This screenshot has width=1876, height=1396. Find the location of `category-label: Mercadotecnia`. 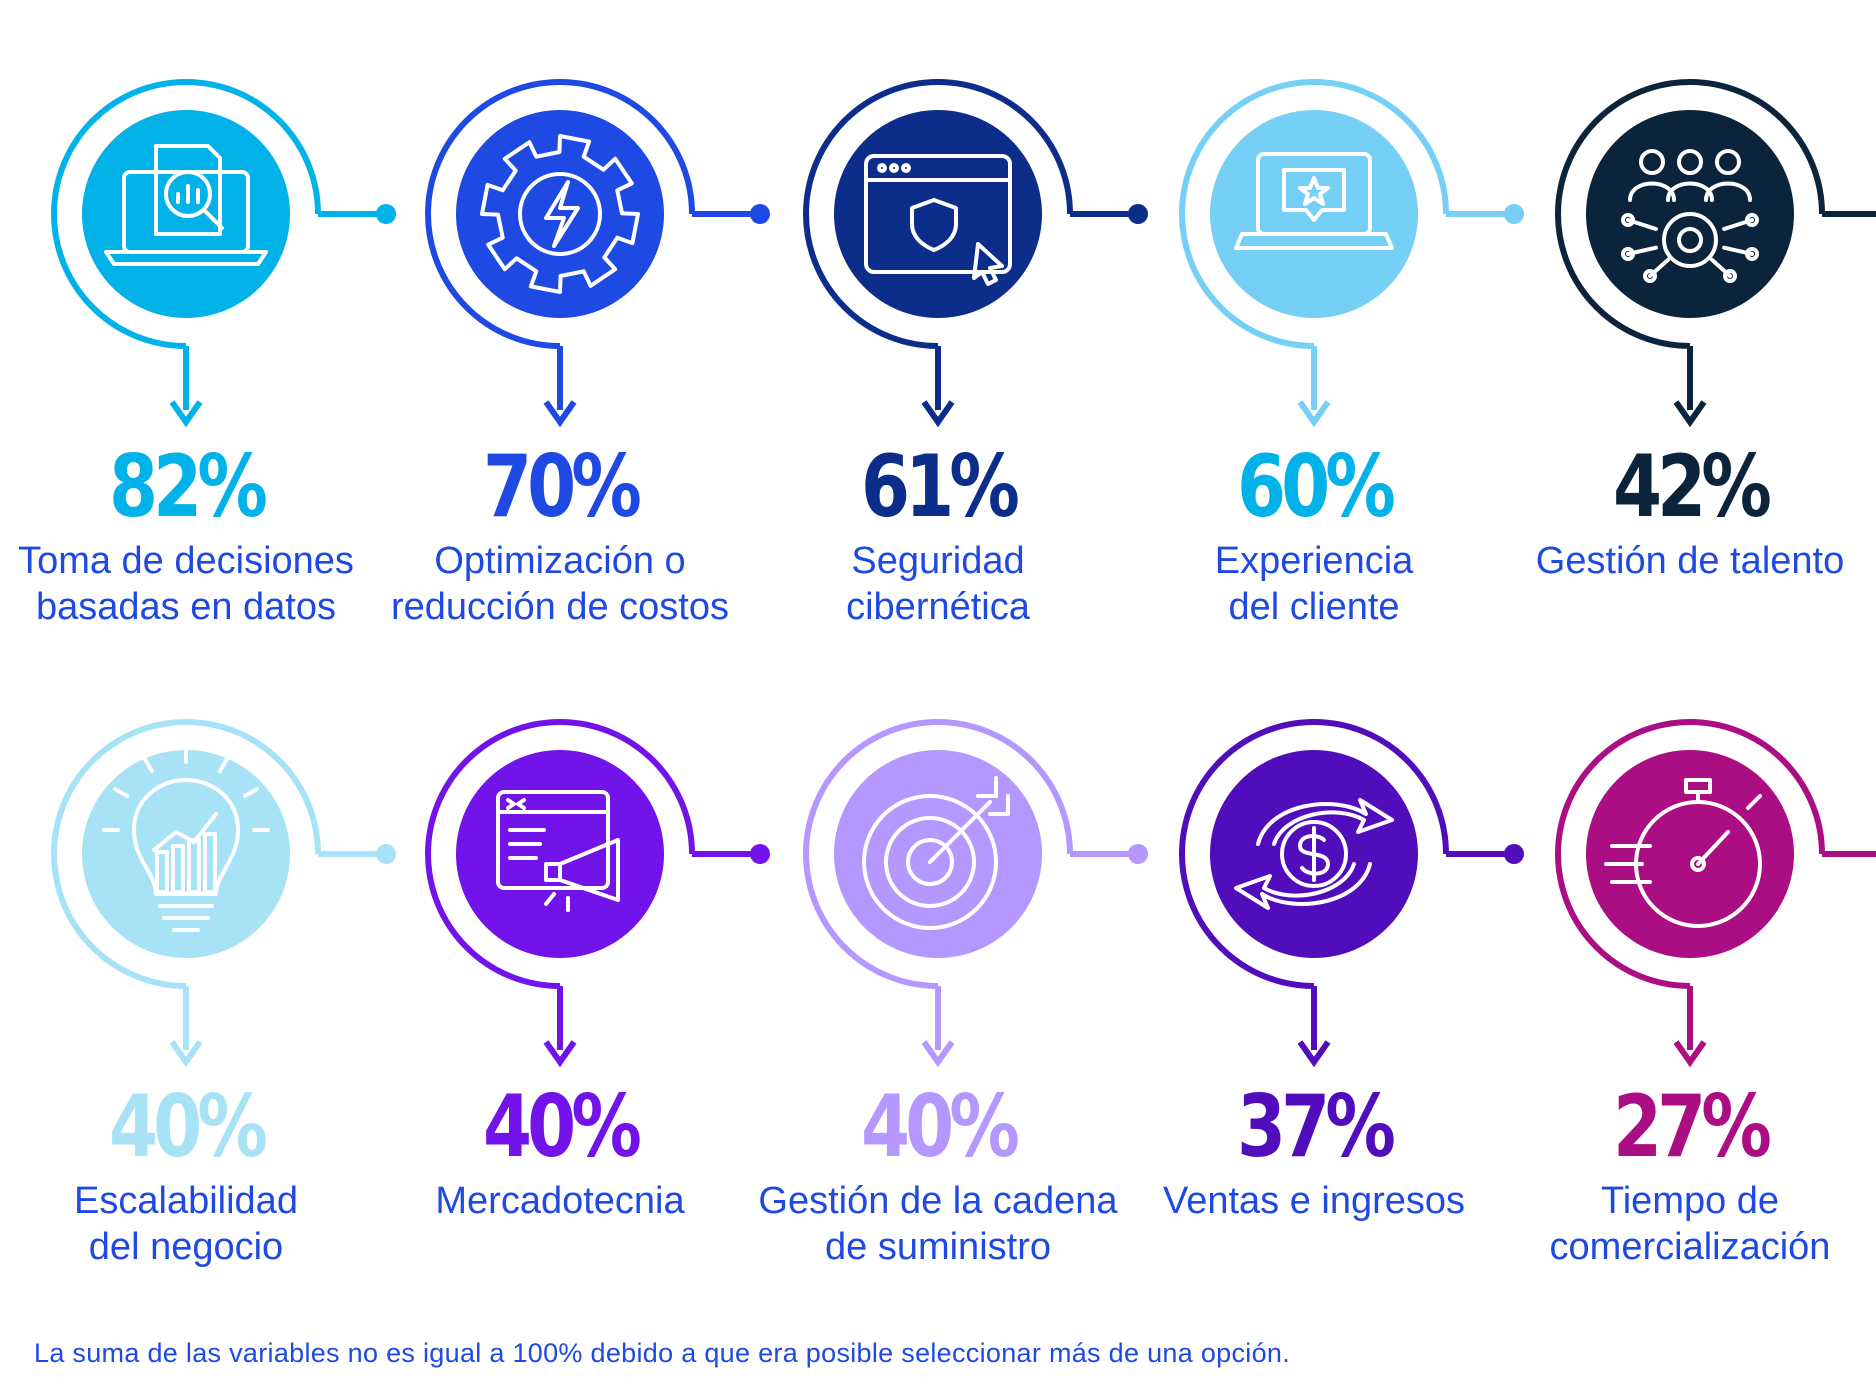

category-label: Mercadotecnia is located at coordinates (560, 1201).